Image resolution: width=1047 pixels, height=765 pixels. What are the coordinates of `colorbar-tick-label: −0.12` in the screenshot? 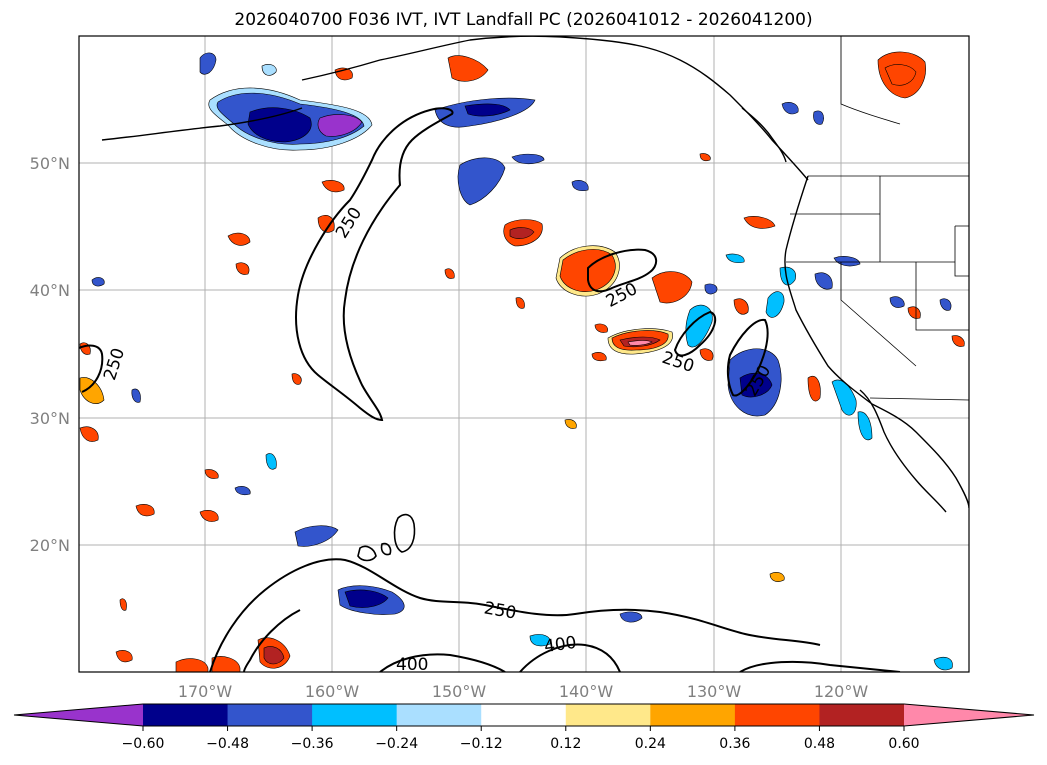 It's located at (481, 744).